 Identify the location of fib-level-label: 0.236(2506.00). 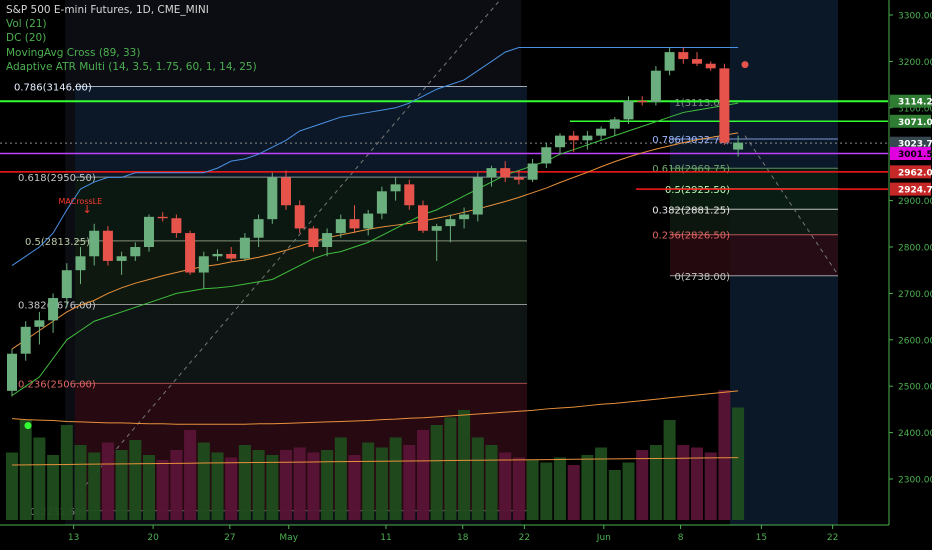
(57, 384).